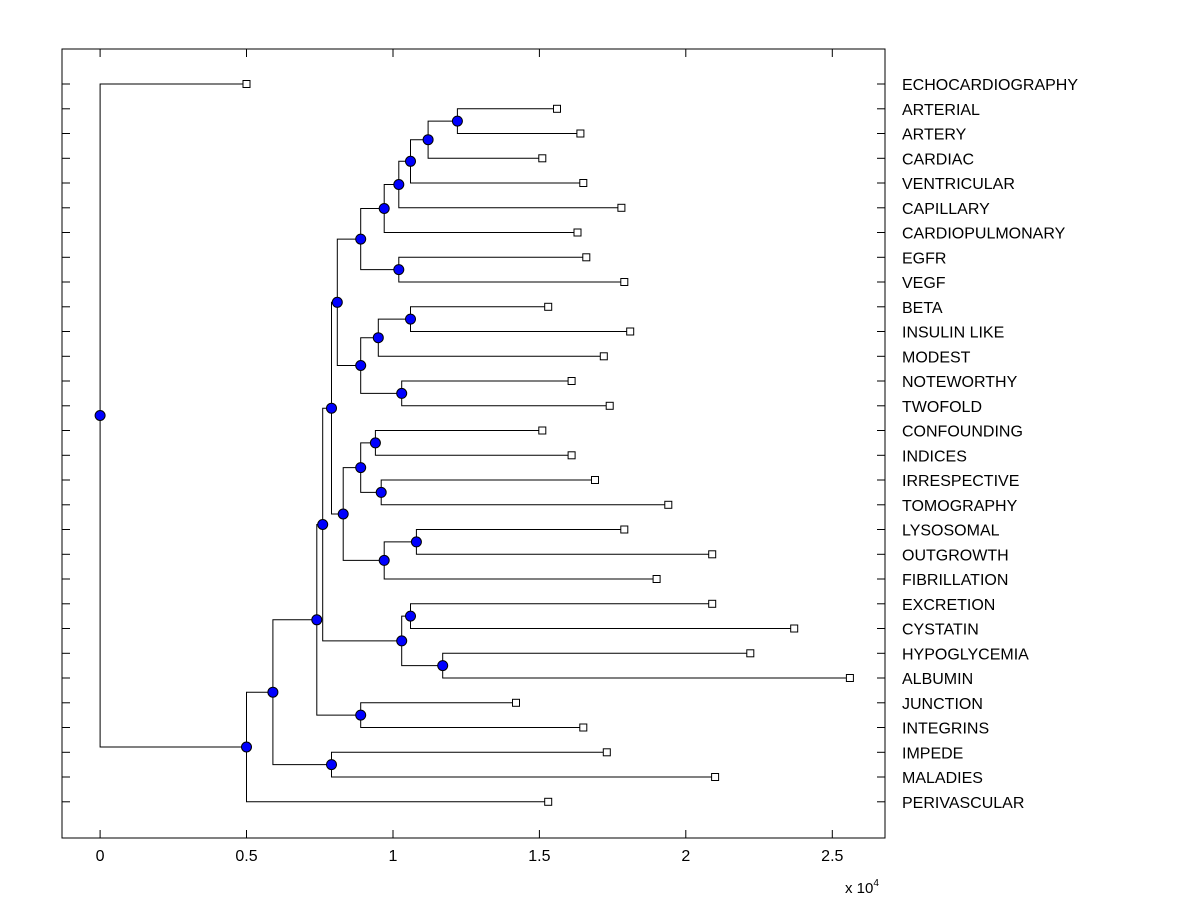 The width and height of the screenshot is (1200, 900). I want to click on x-axis-multiplier: x 104, so click(862, 887).